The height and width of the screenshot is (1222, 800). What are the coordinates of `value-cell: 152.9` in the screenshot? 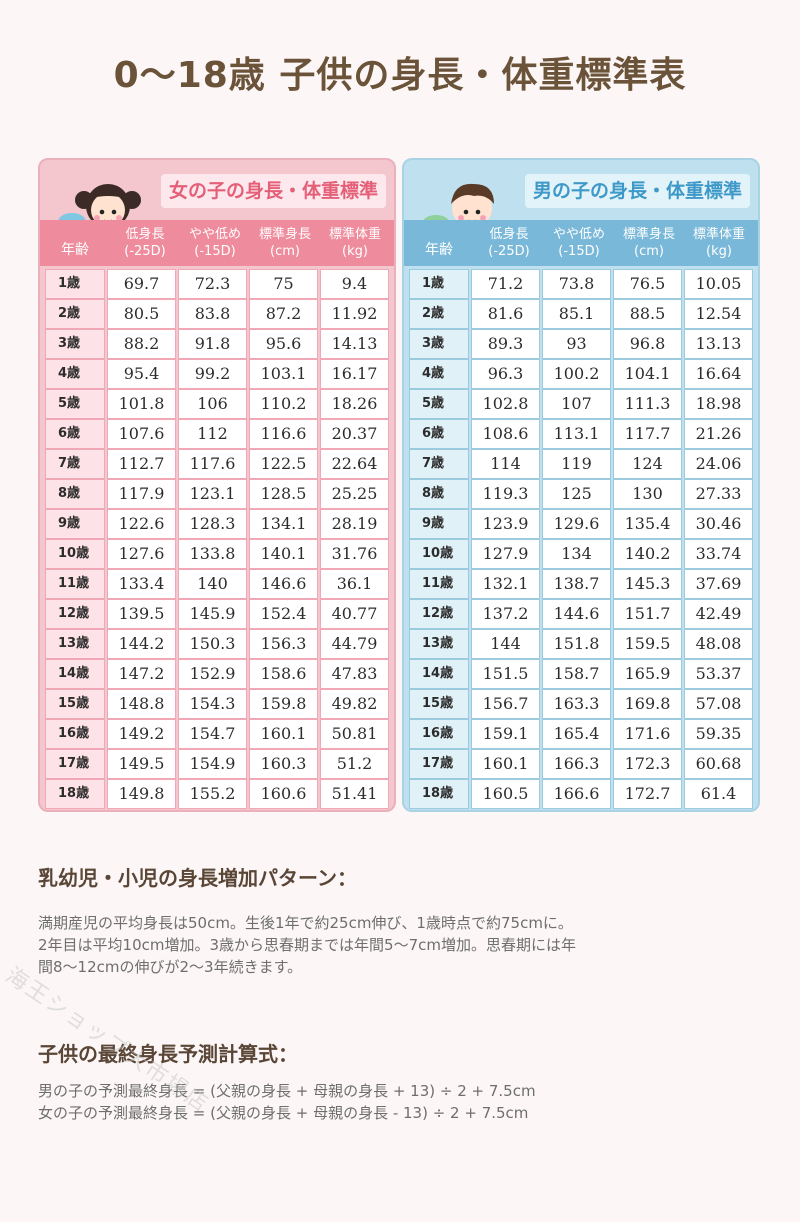 It's located at (212, 674).